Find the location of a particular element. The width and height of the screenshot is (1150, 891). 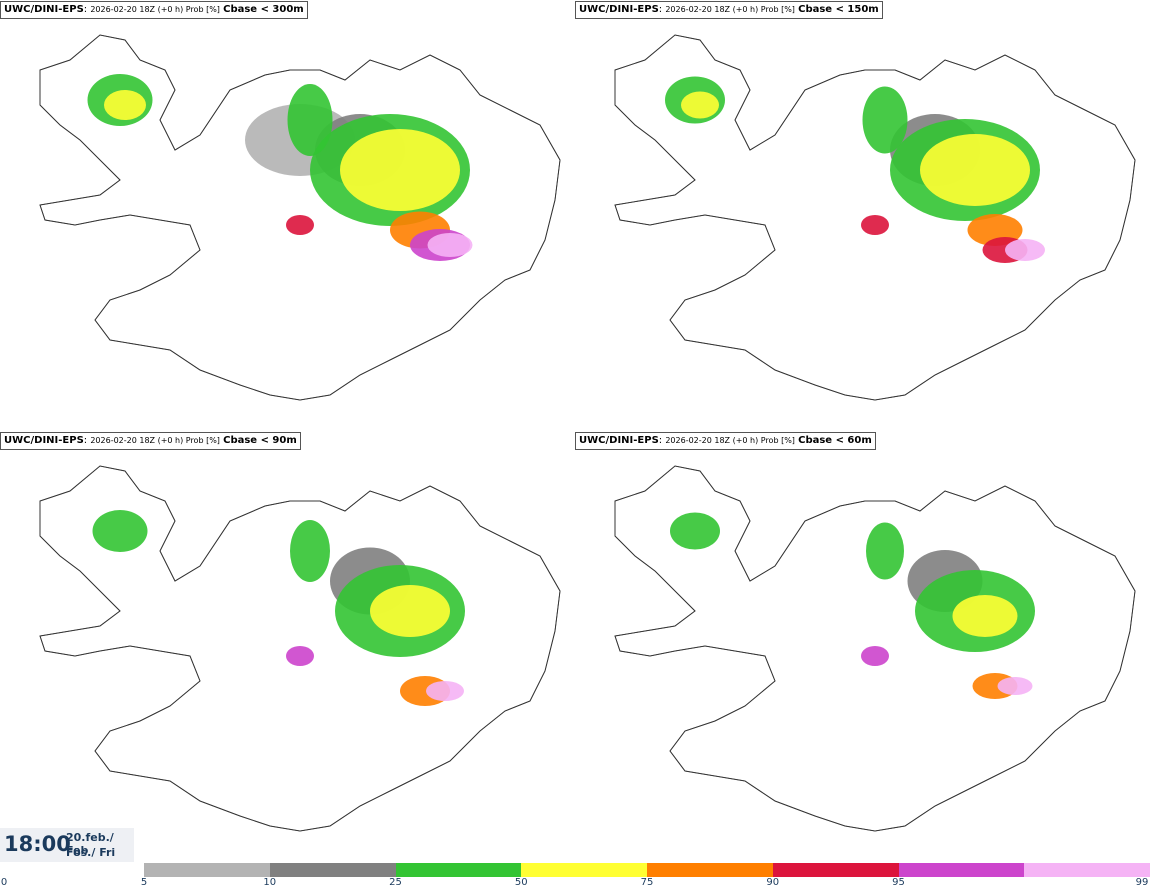

valid-date: 20.feb./ Feb is located at coordinates (90, 844).